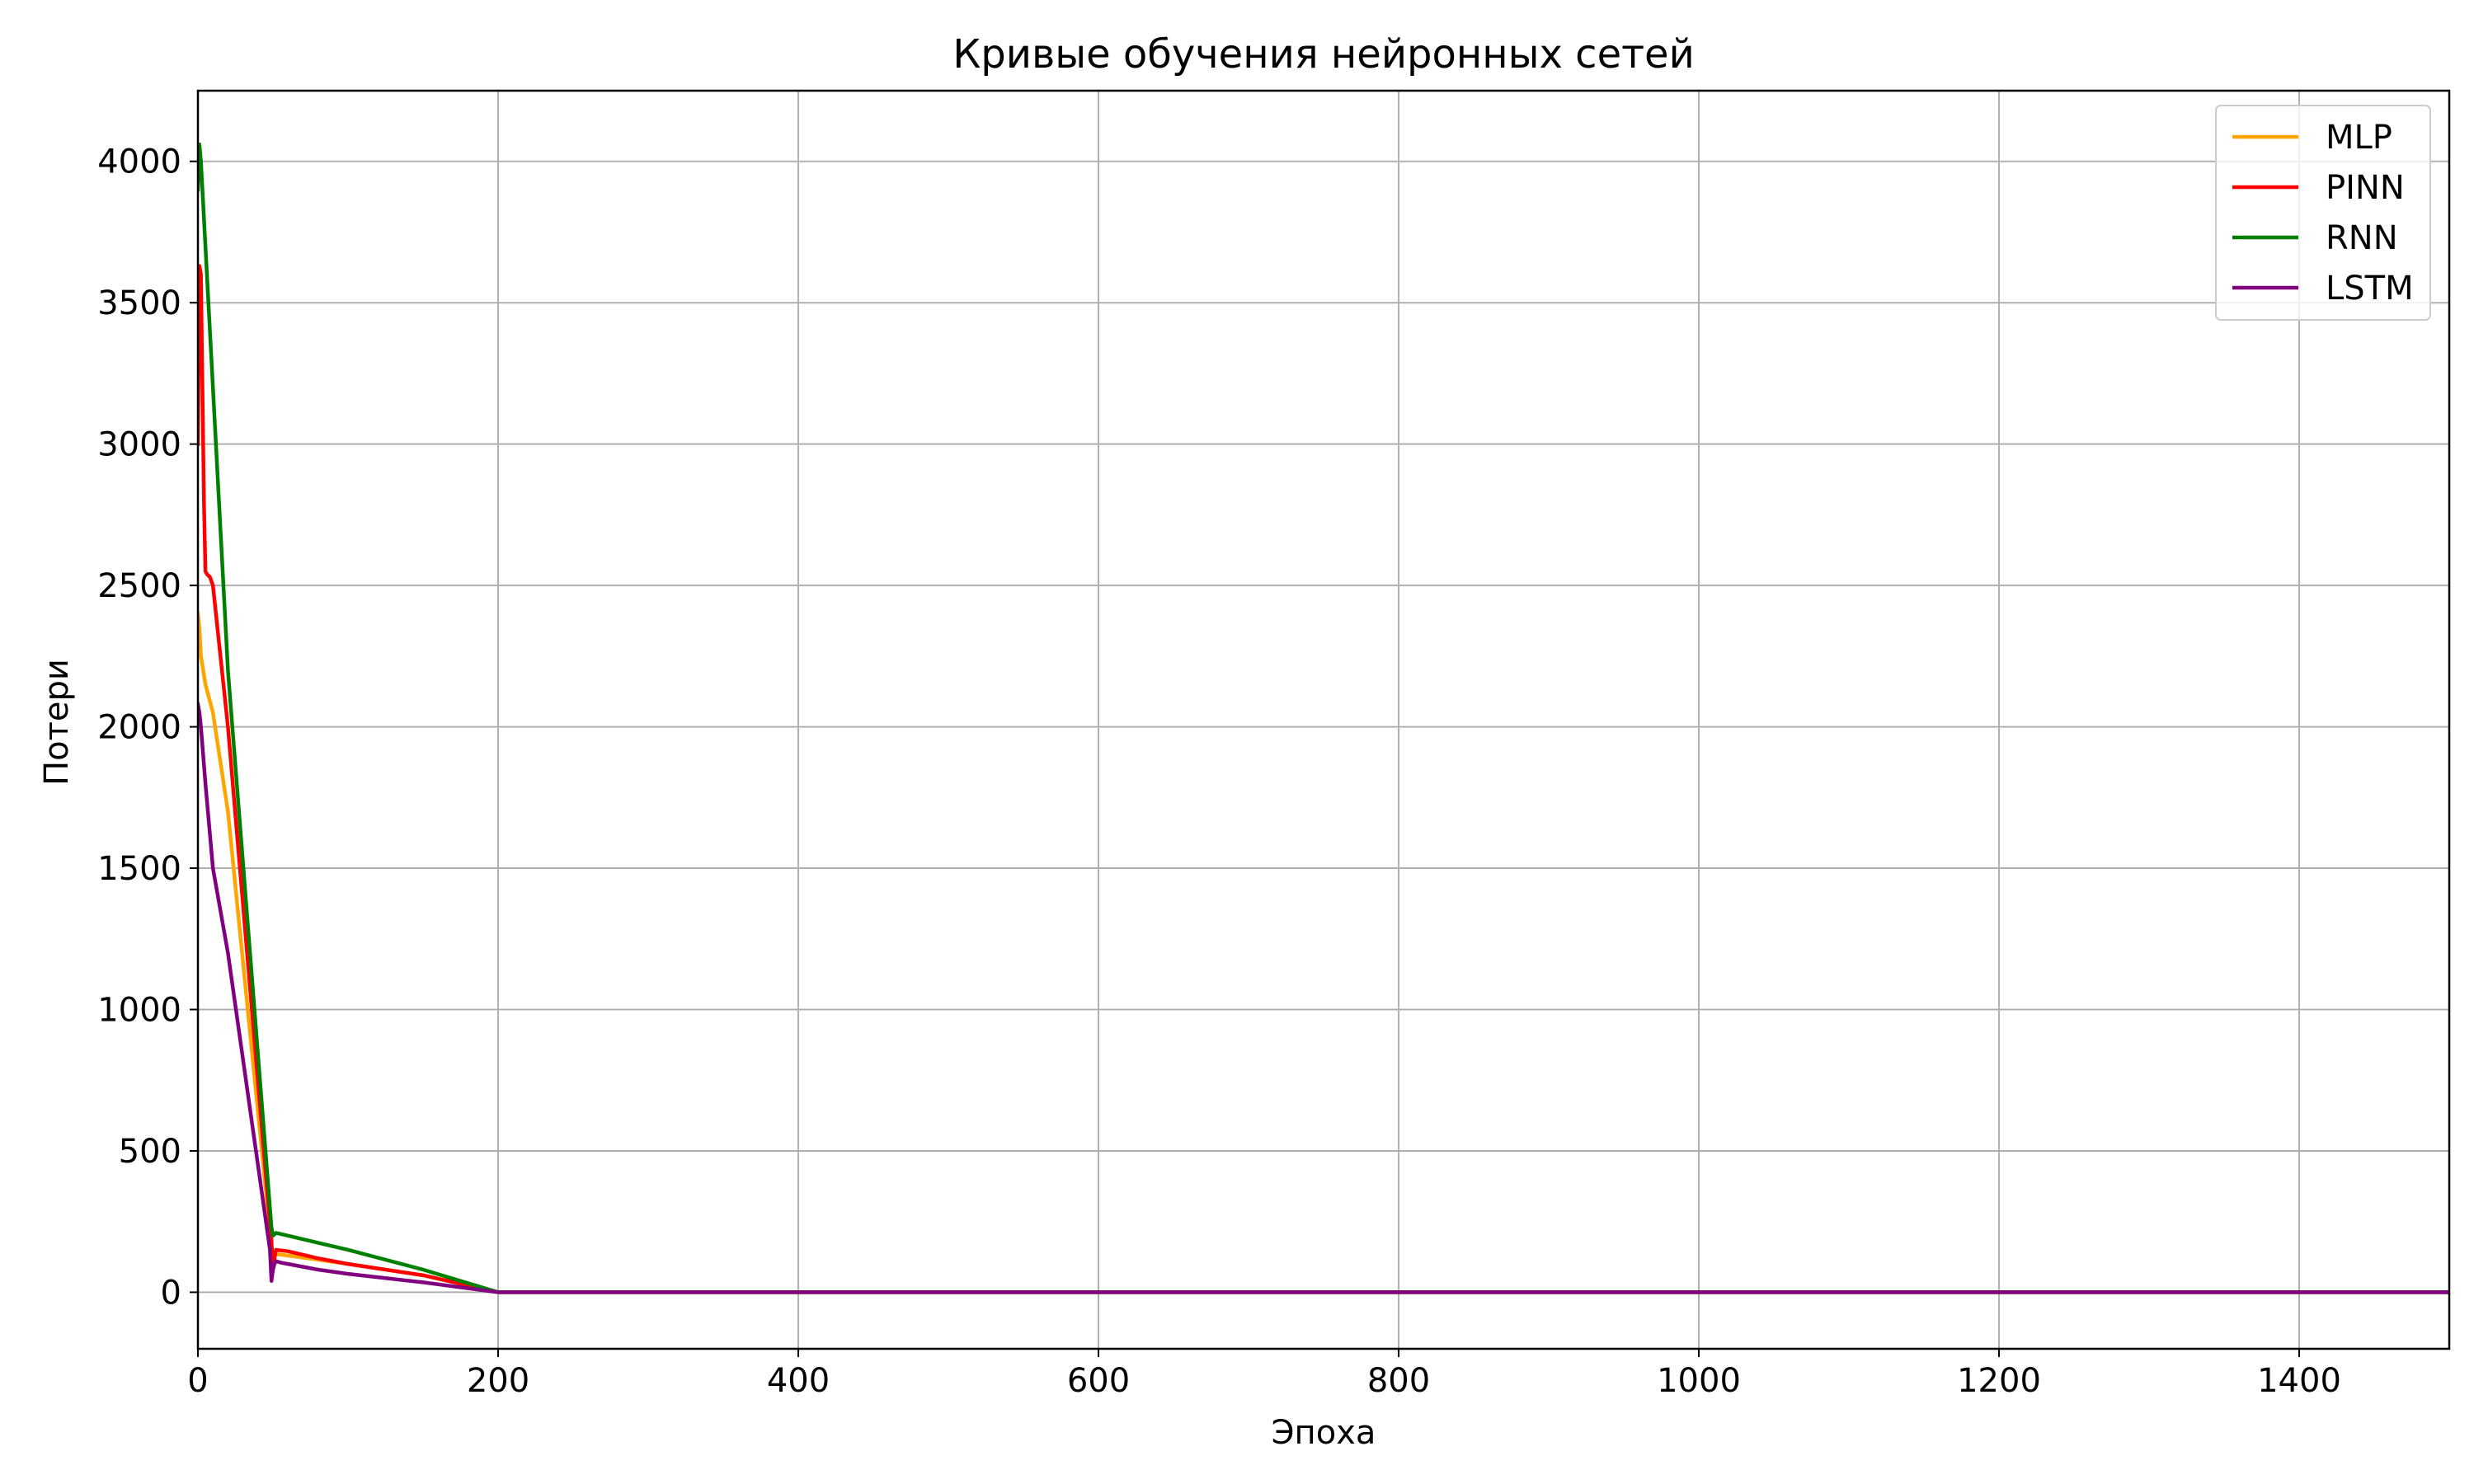  What do you see at coordinates (1323, 54) in the screenshot?
I see `chart-title: Кривые обучения нейронных сетей` at bounding box center [1323, 54].